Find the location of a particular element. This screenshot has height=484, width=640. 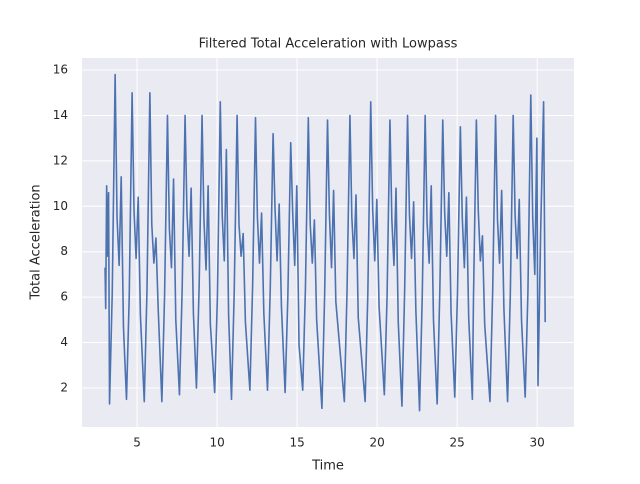

x-tick-label: 25 is located at coordinates (457, 443).